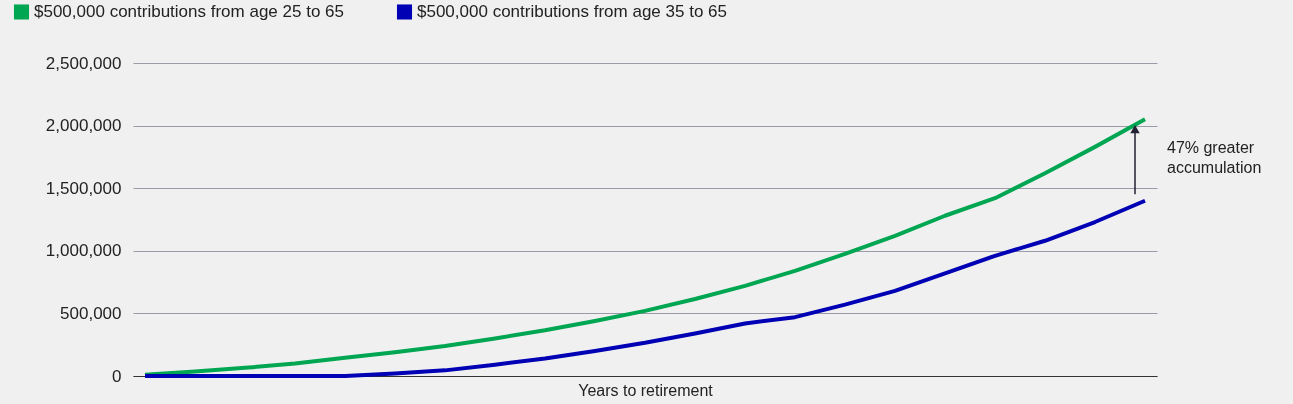  Describe the element at coordinates (189, 11) in the screenshot. I see `legend-label: $500,000 contributions from age 25 to 65` at that location.